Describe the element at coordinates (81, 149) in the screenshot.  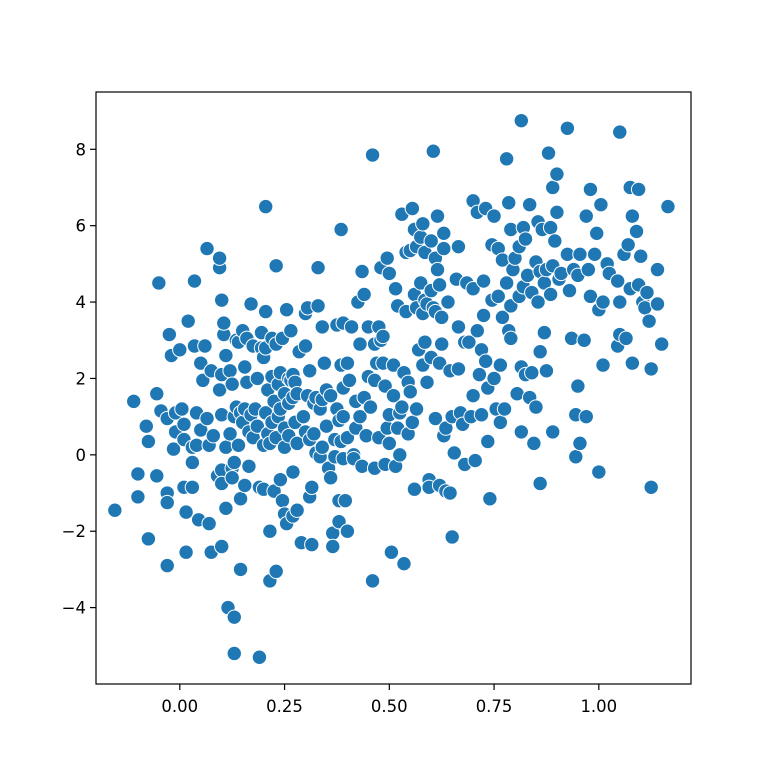
I see `y-tick-label: 8` at that location.